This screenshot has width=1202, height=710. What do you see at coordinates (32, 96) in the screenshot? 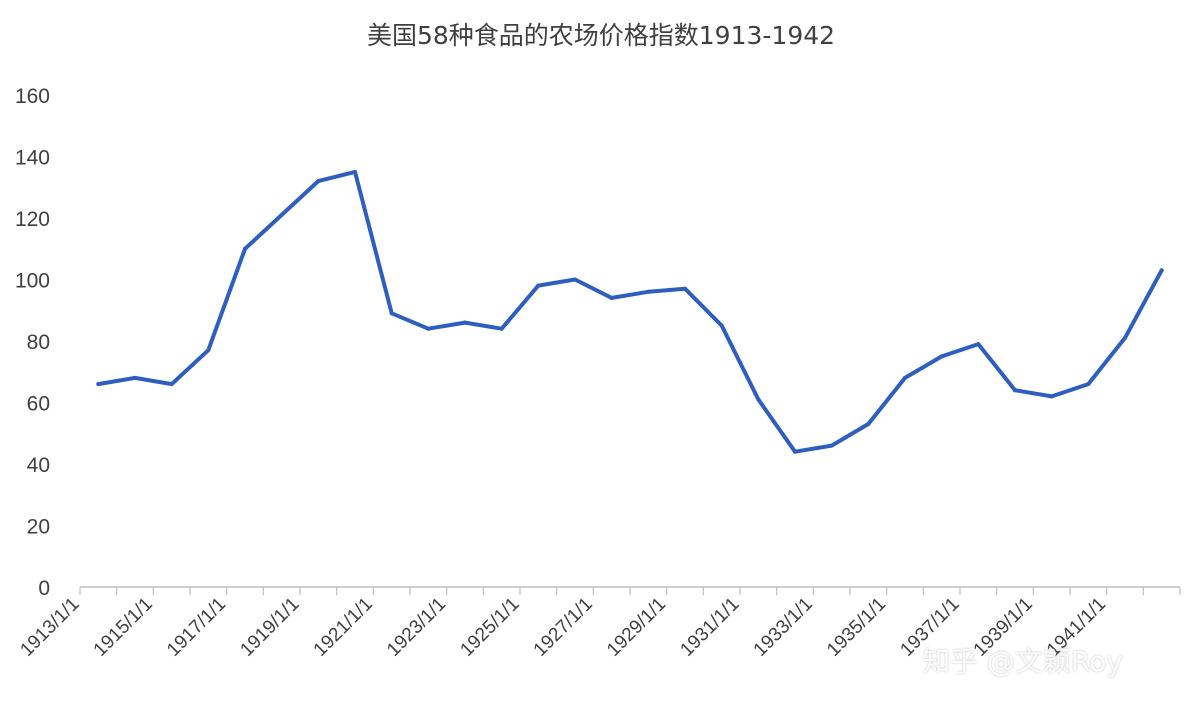
I see `y-tick-label: 160` at bounding box center [32, 96].